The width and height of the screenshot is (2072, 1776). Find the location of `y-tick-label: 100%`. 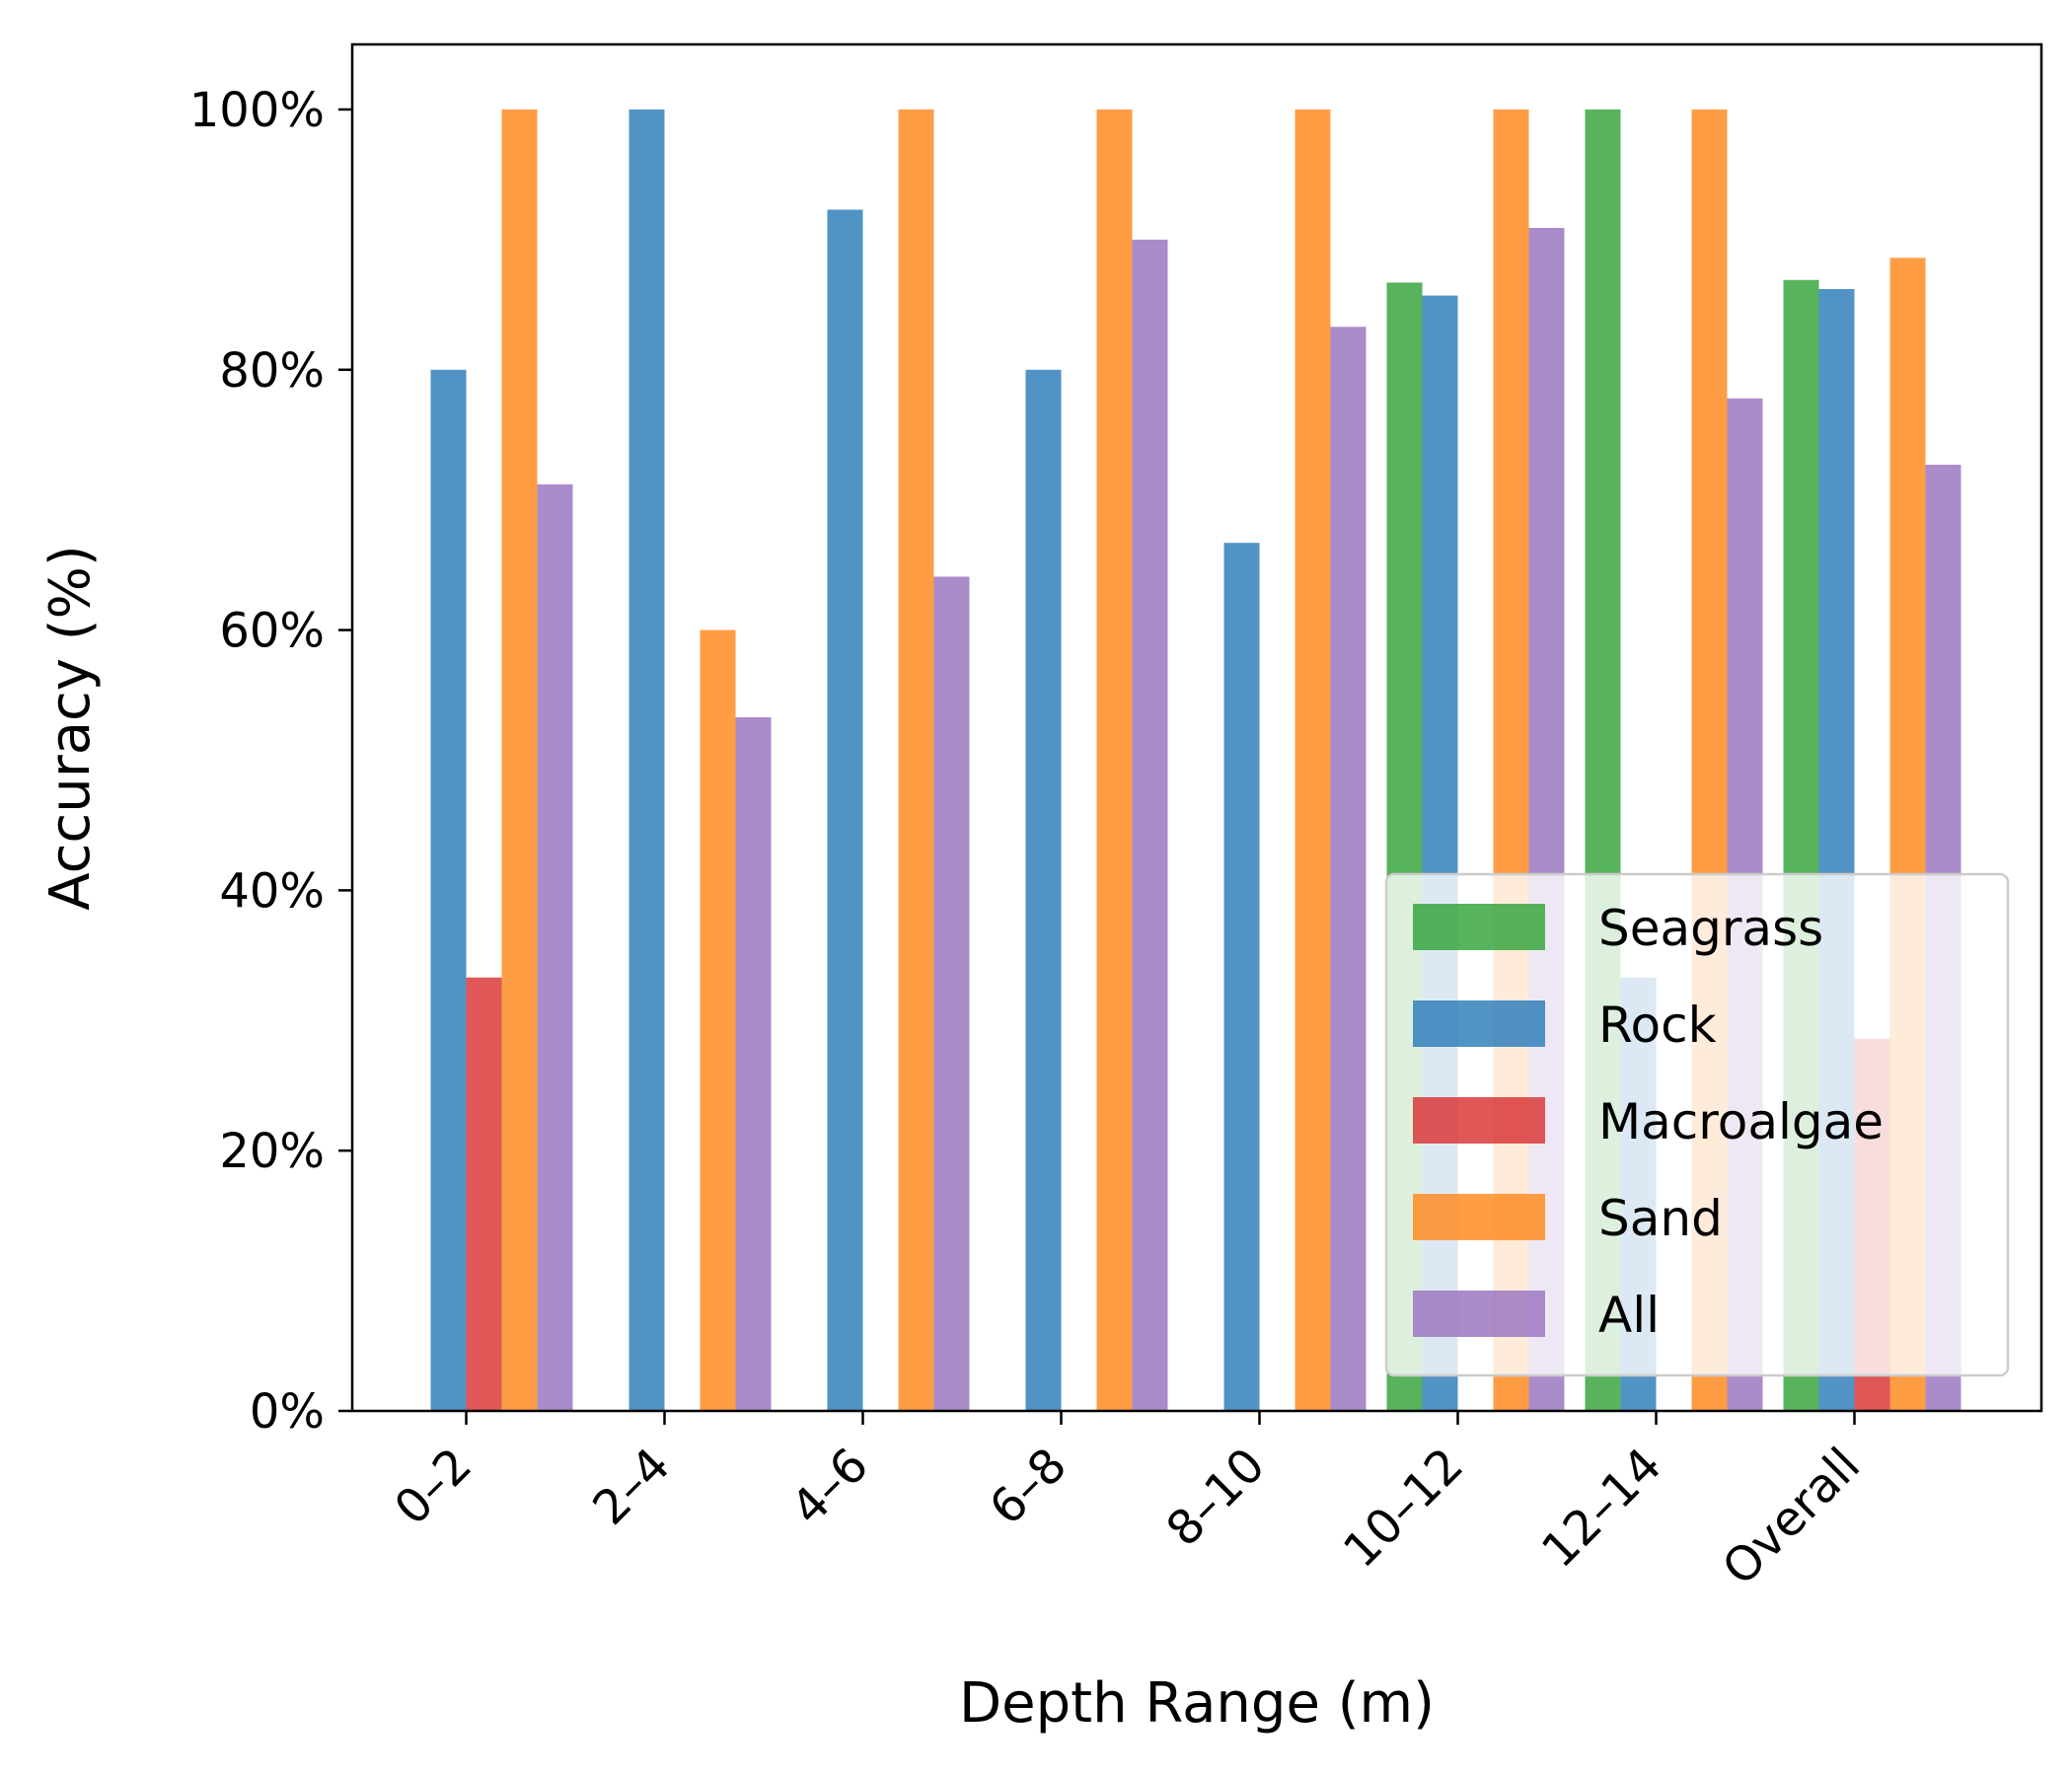

y-tick-label: 100% is located at coordinates (257, 111).